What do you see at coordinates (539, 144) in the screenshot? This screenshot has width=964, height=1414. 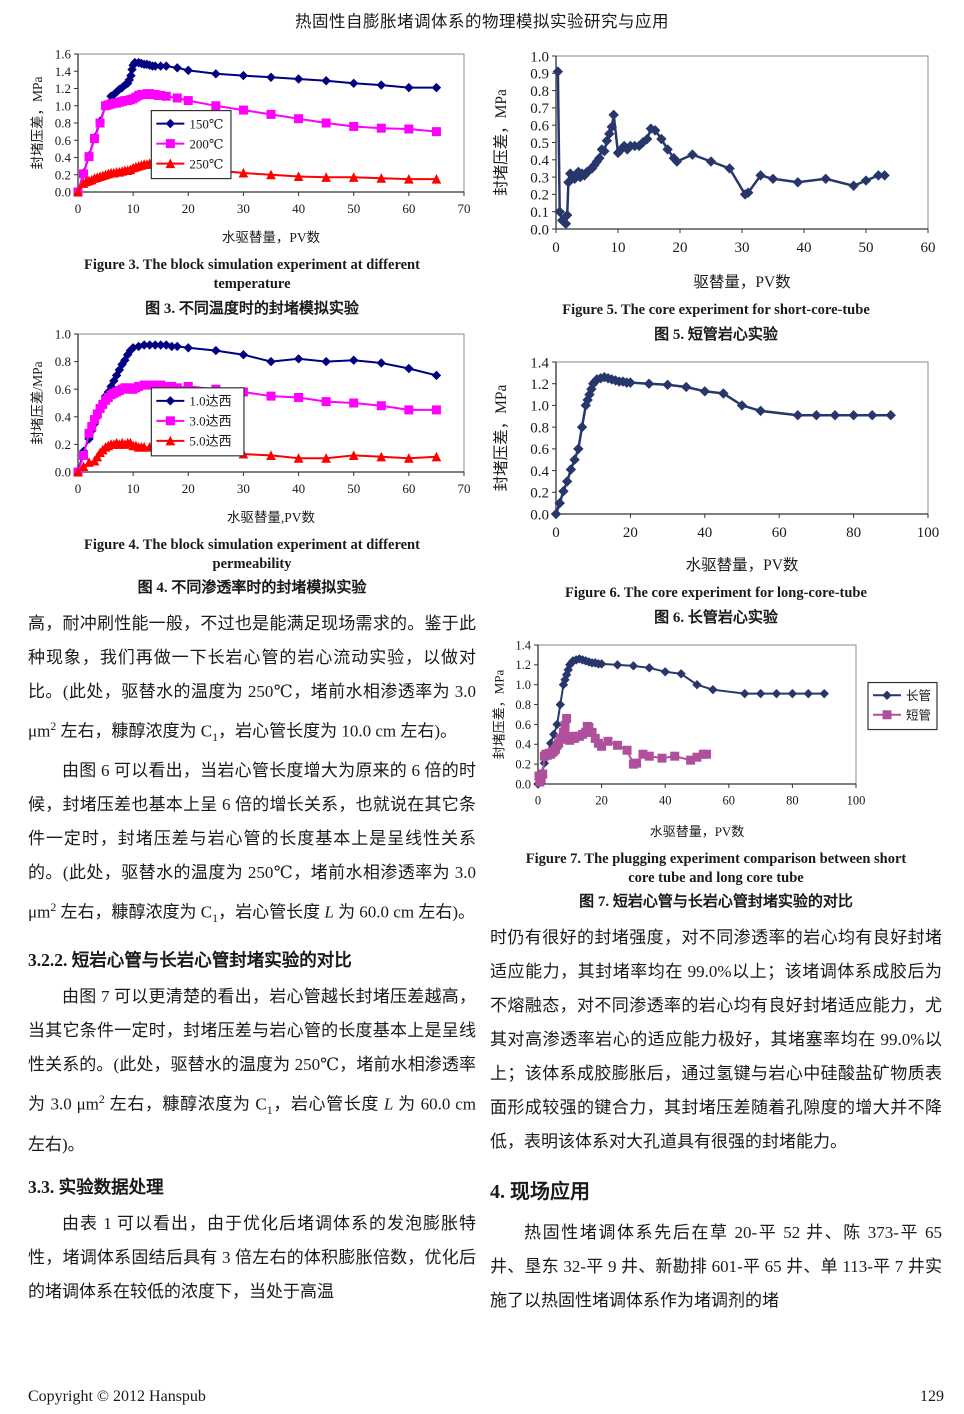 I see `svg-text: 0.5` at bounding box center [539, 144].